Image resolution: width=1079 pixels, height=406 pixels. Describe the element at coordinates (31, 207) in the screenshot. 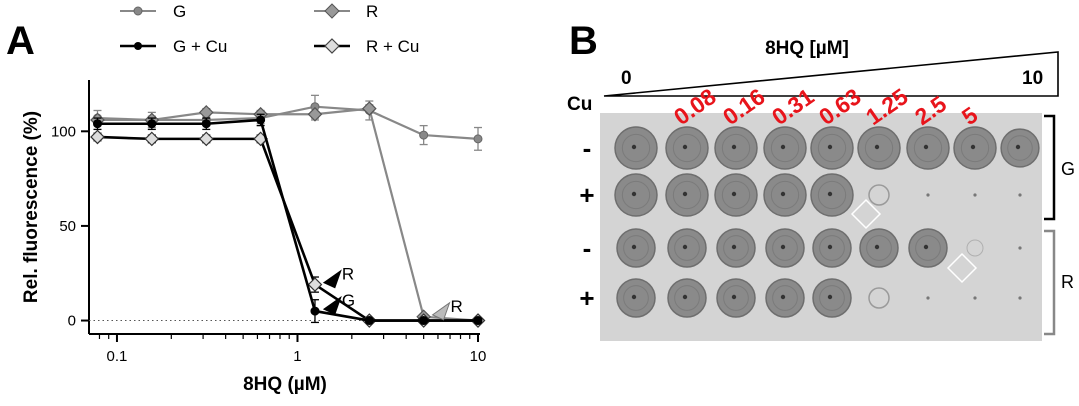

I see `y-axis-label: Rel. fluorescence (%)` at that location.